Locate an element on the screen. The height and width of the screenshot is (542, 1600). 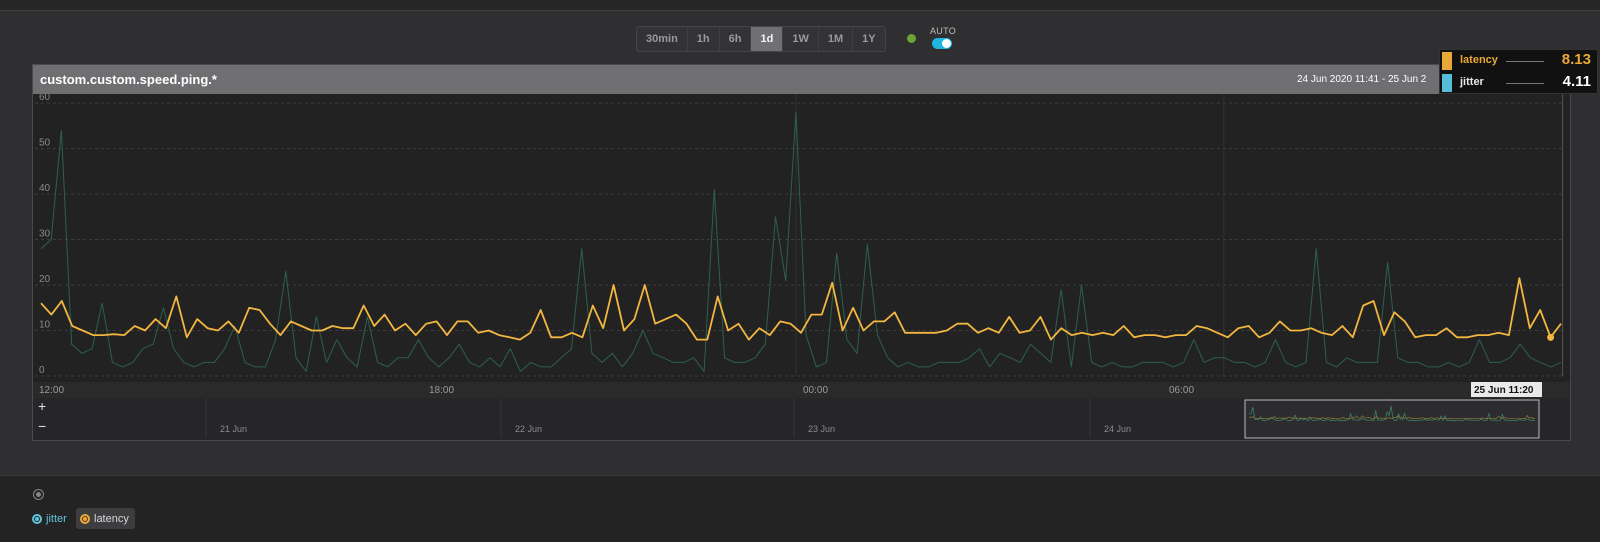
cursor-label-bg is located at coordinates (1506, 389).